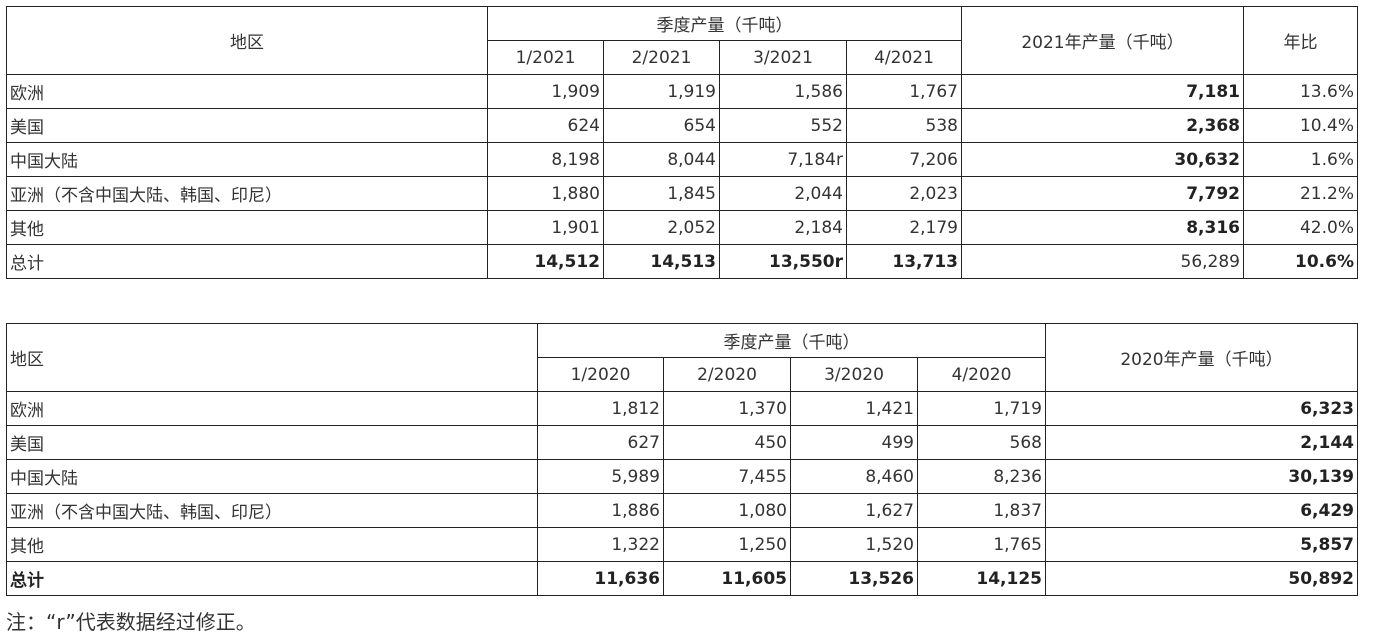 Image resolution: width=1379 pixels, height=644 pixels. What do you see at coordinates (854, 442) in the screenshot?
I see `value-cell: 499` at bounding box center [854, 442].